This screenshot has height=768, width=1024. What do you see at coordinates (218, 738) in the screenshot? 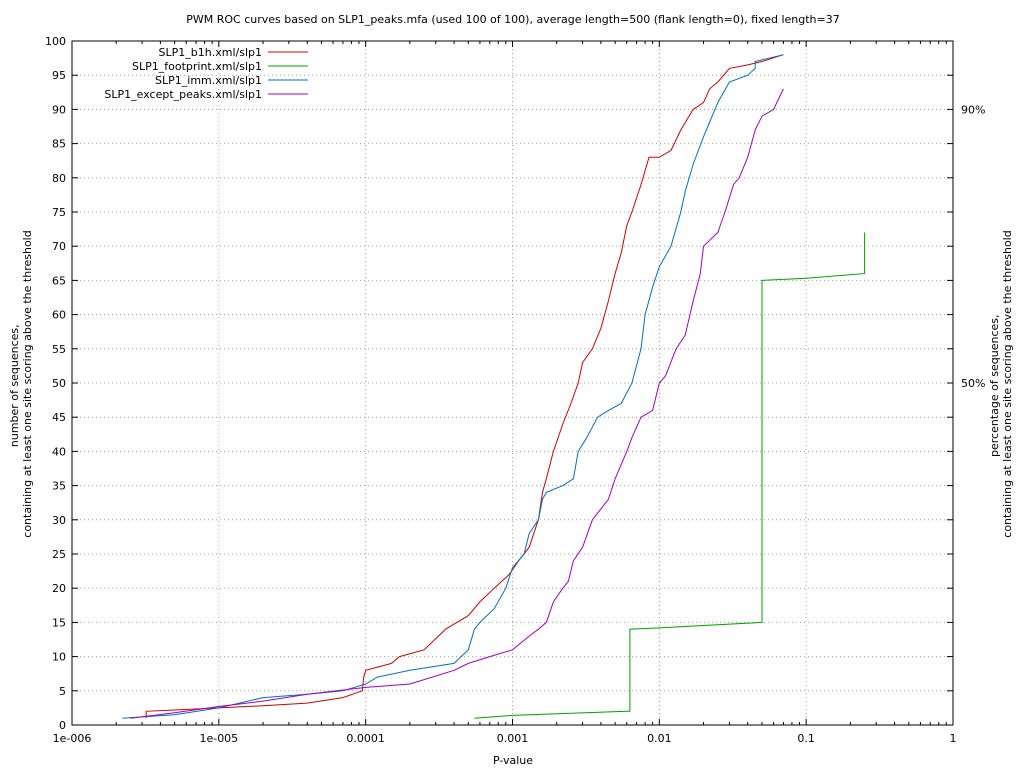
I see `x-tick-label: 1e-005` at bounding box center [218, 738].